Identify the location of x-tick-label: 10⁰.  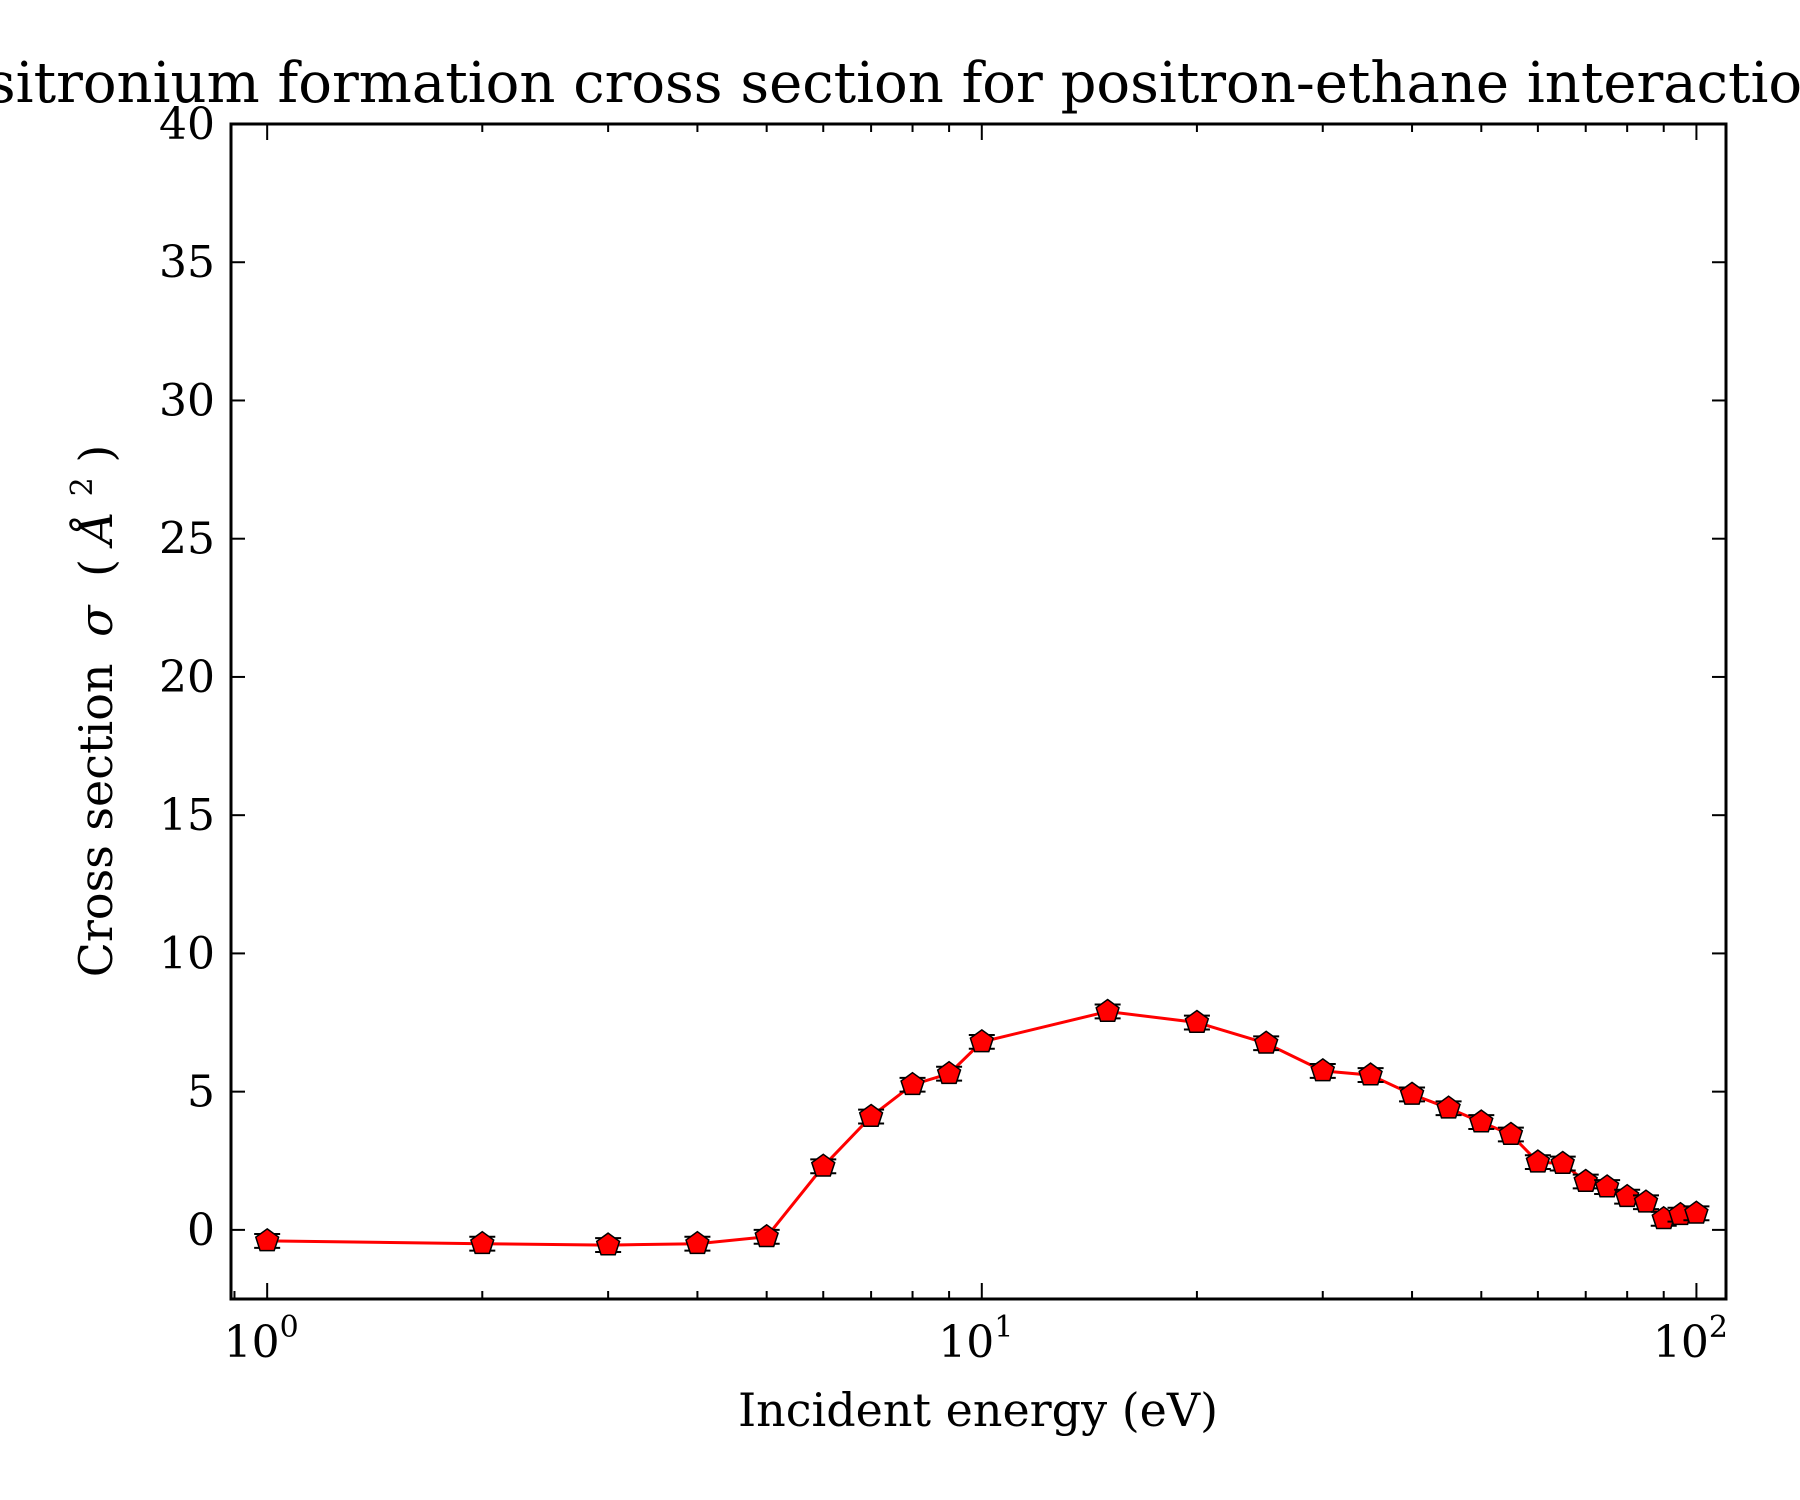
(261, 1339).